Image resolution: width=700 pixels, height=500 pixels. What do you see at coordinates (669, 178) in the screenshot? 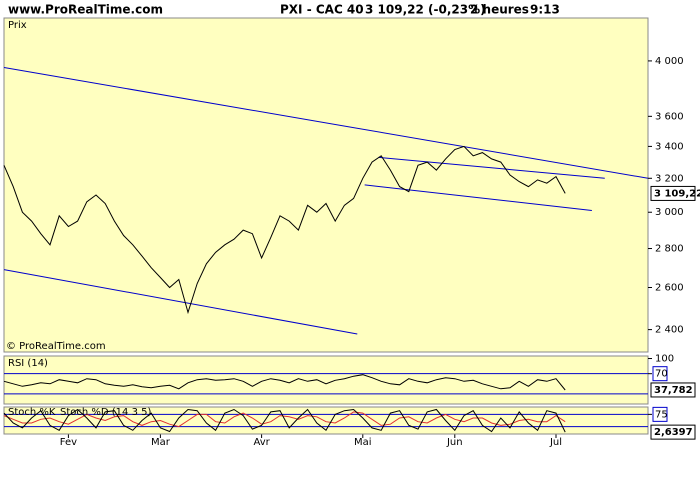
I see `y-tick-label: 3 200` at bounding box center [669, 178].